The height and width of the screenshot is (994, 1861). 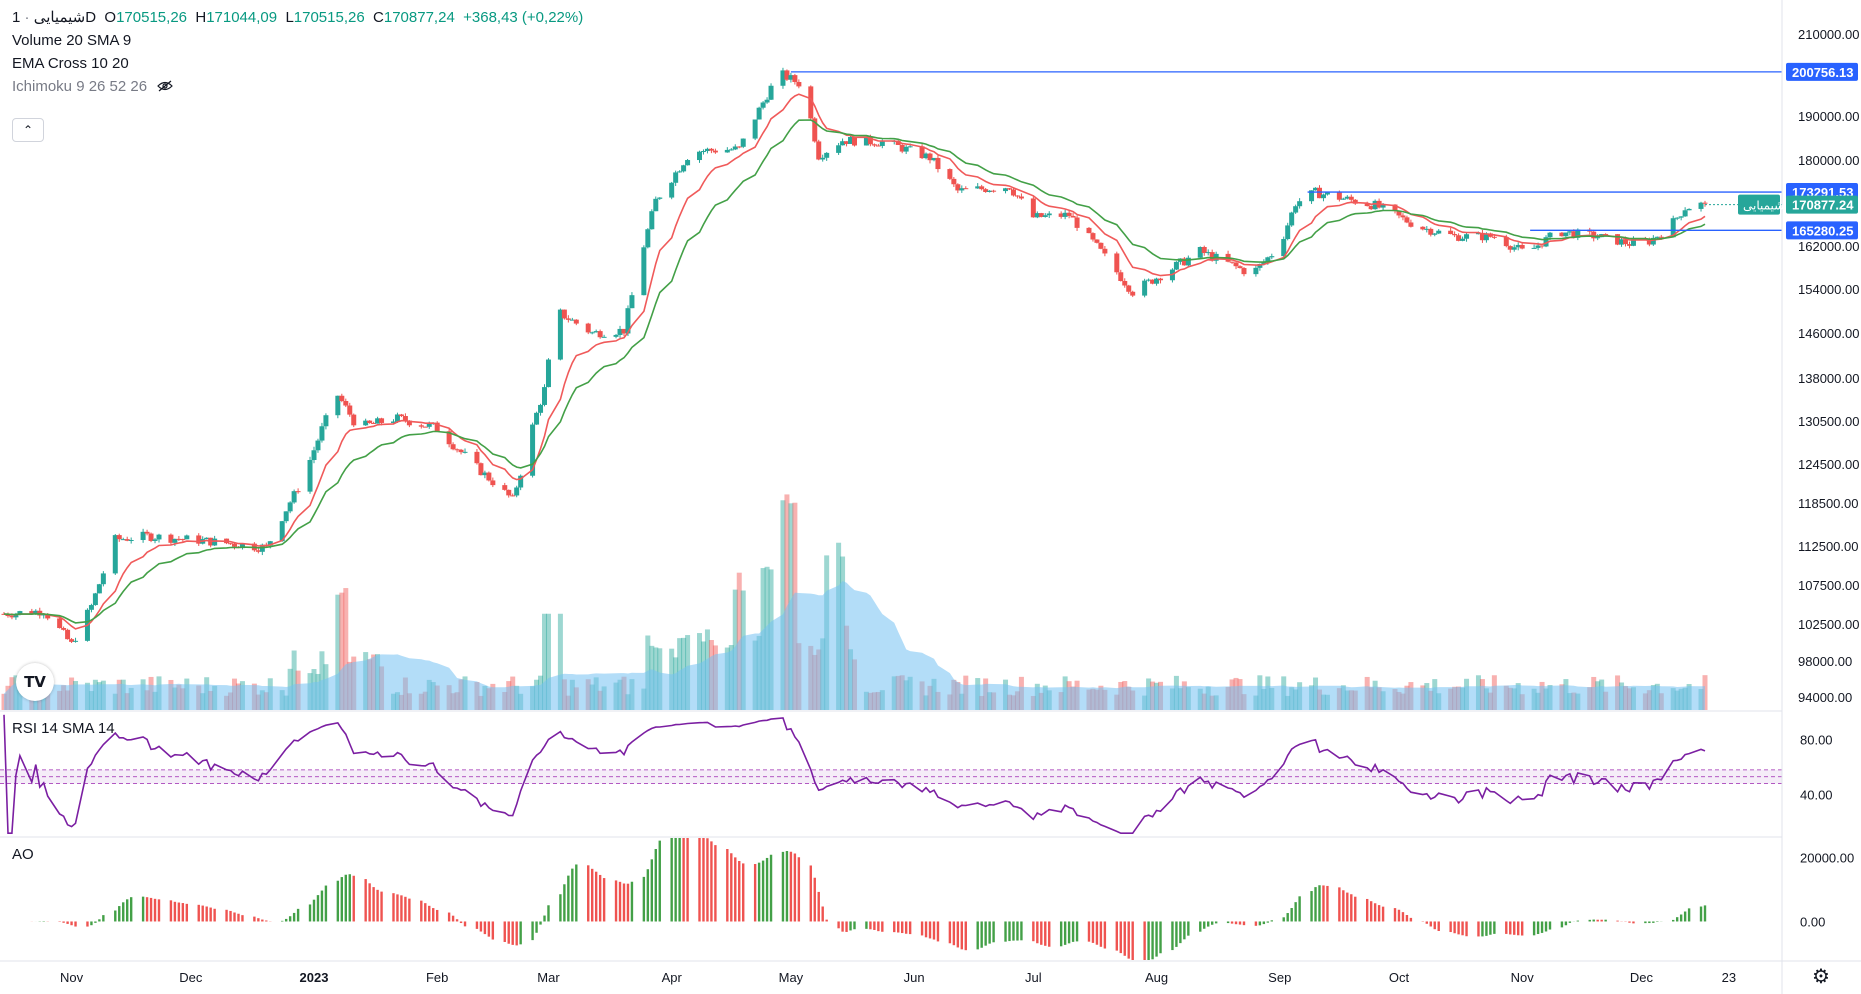 What do you see at coordinates (1828, 289) in the screenshot?
I see `price-tick-label: 154000.00` at bounding box center [1828, 289].